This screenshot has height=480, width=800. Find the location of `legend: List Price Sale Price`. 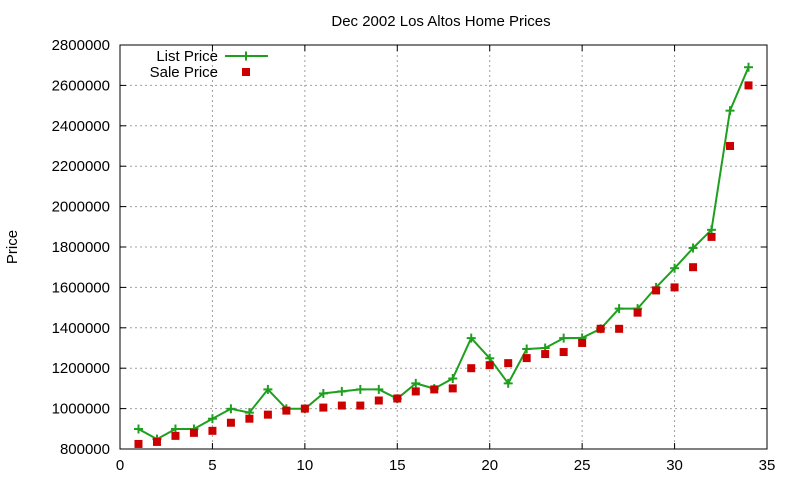

legend: List Price Sale Price is located at coordinates (209, 64).